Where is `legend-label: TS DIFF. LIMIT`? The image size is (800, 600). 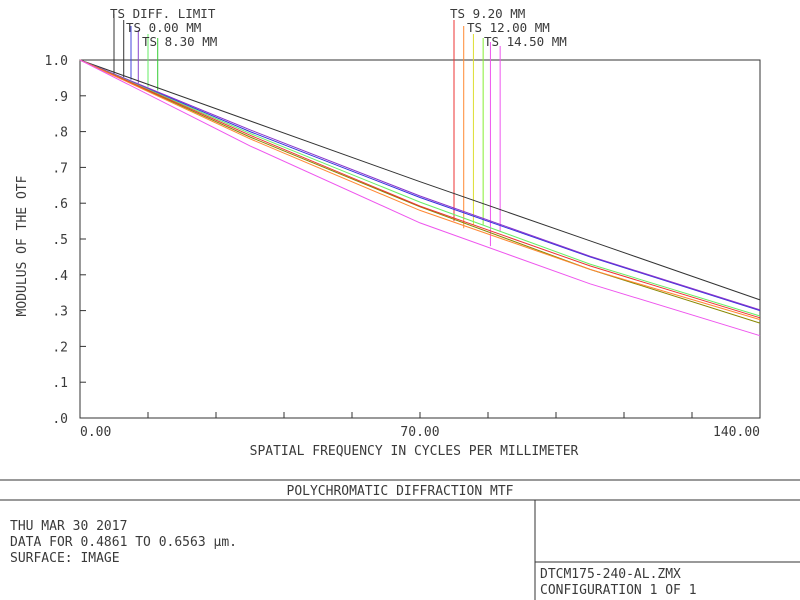 legend-label: TS DIFF. LIMIT is located at coordinates (163, 13).